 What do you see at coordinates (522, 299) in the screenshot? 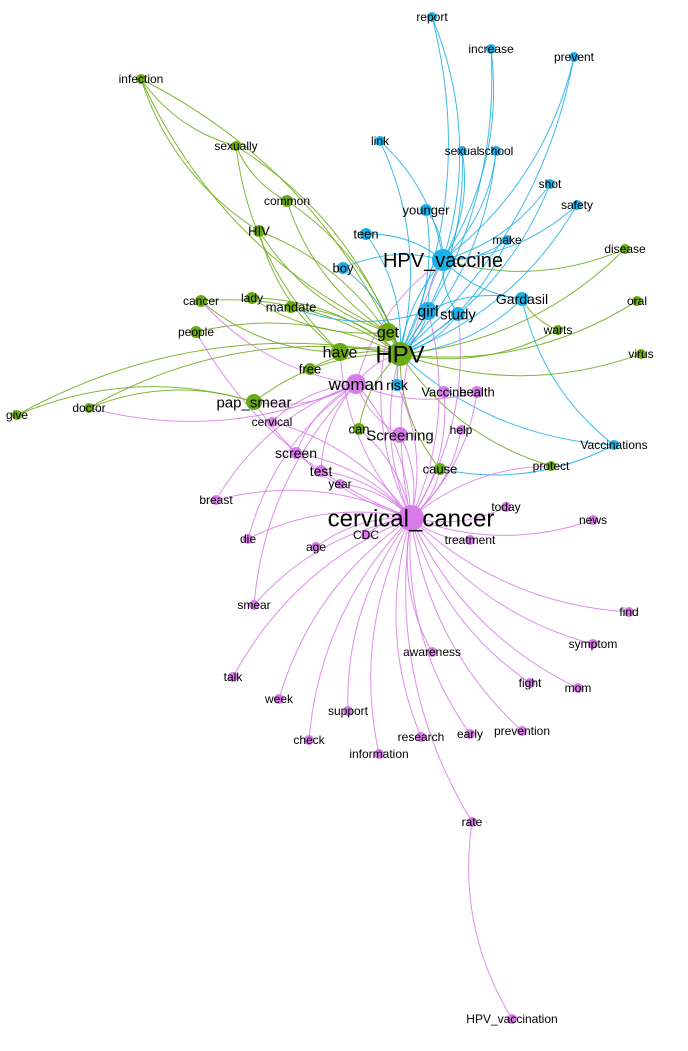
I see `node-gardasil` at bounding box center [522, 299].